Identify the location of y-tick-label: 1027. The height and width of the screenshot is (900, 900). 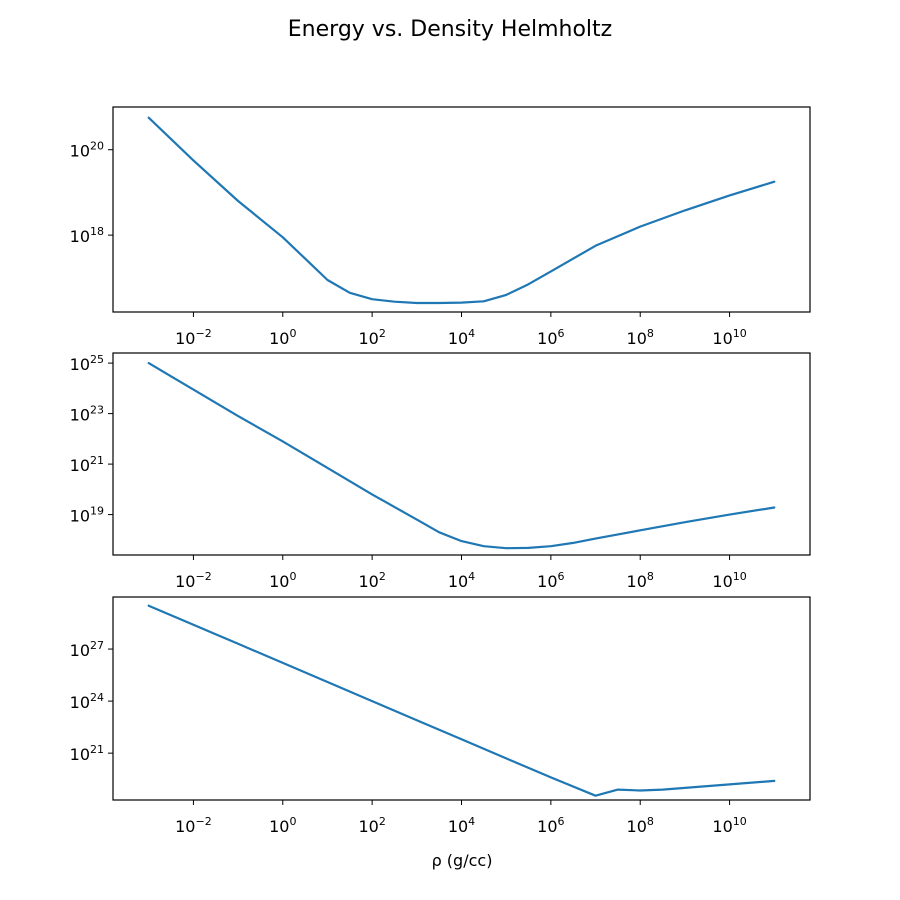
(87, 649).